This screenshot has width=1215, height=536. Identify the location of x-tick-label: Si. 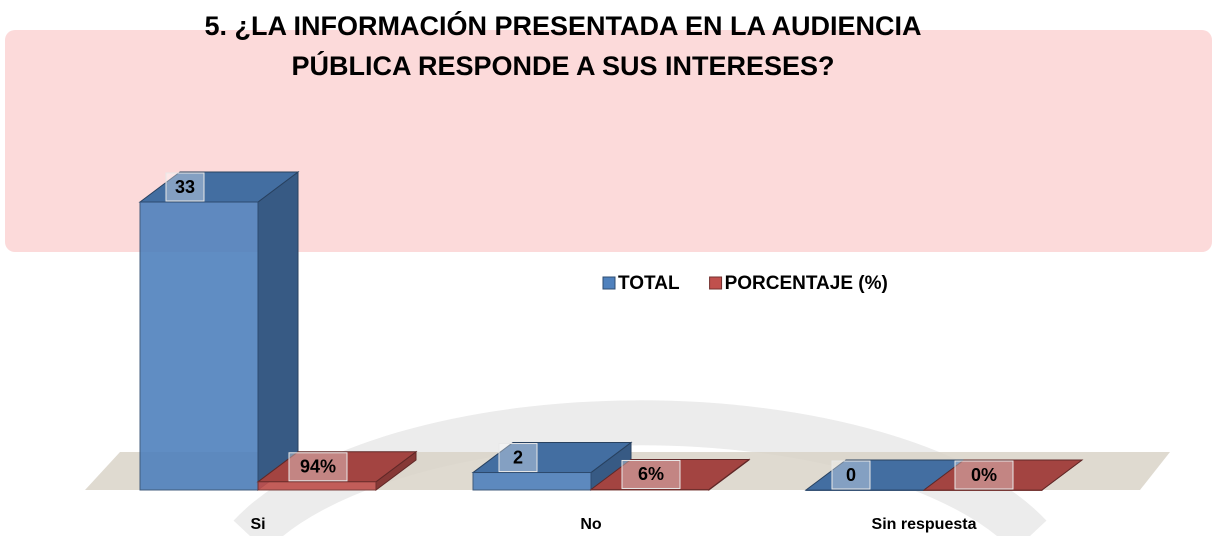
(257, 524).